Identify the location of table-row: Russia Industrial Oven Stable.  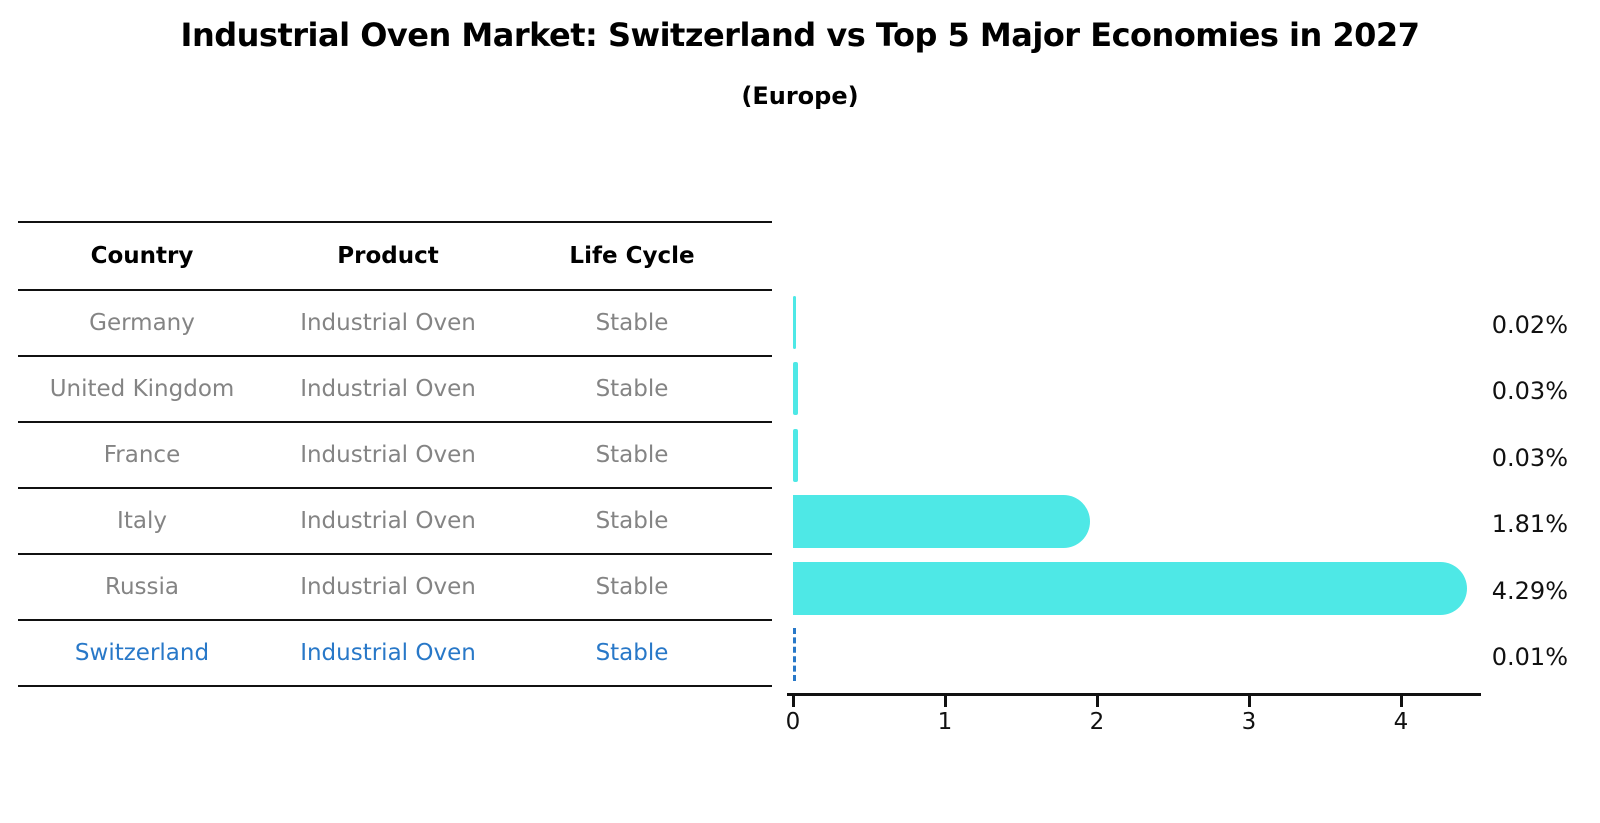
(395, 588).